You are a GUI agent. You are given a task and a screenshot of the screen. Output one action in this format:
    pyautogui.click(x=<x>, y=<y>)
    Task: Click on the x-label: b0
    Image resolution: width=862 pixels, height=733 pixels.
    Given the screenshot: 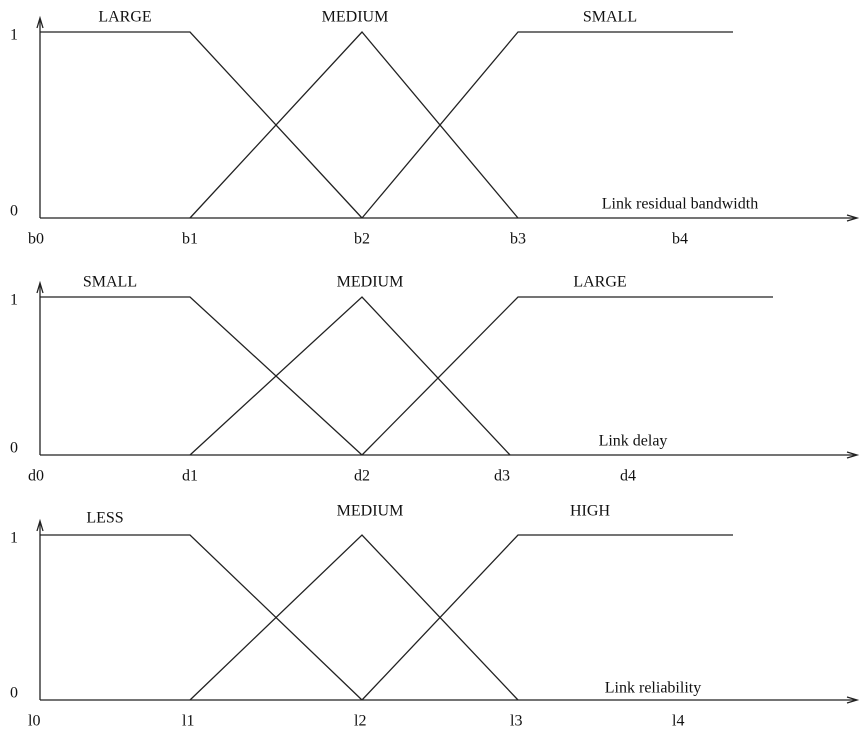 What is the action you would take?
    pyautogui.click(x=36, y=239)
    